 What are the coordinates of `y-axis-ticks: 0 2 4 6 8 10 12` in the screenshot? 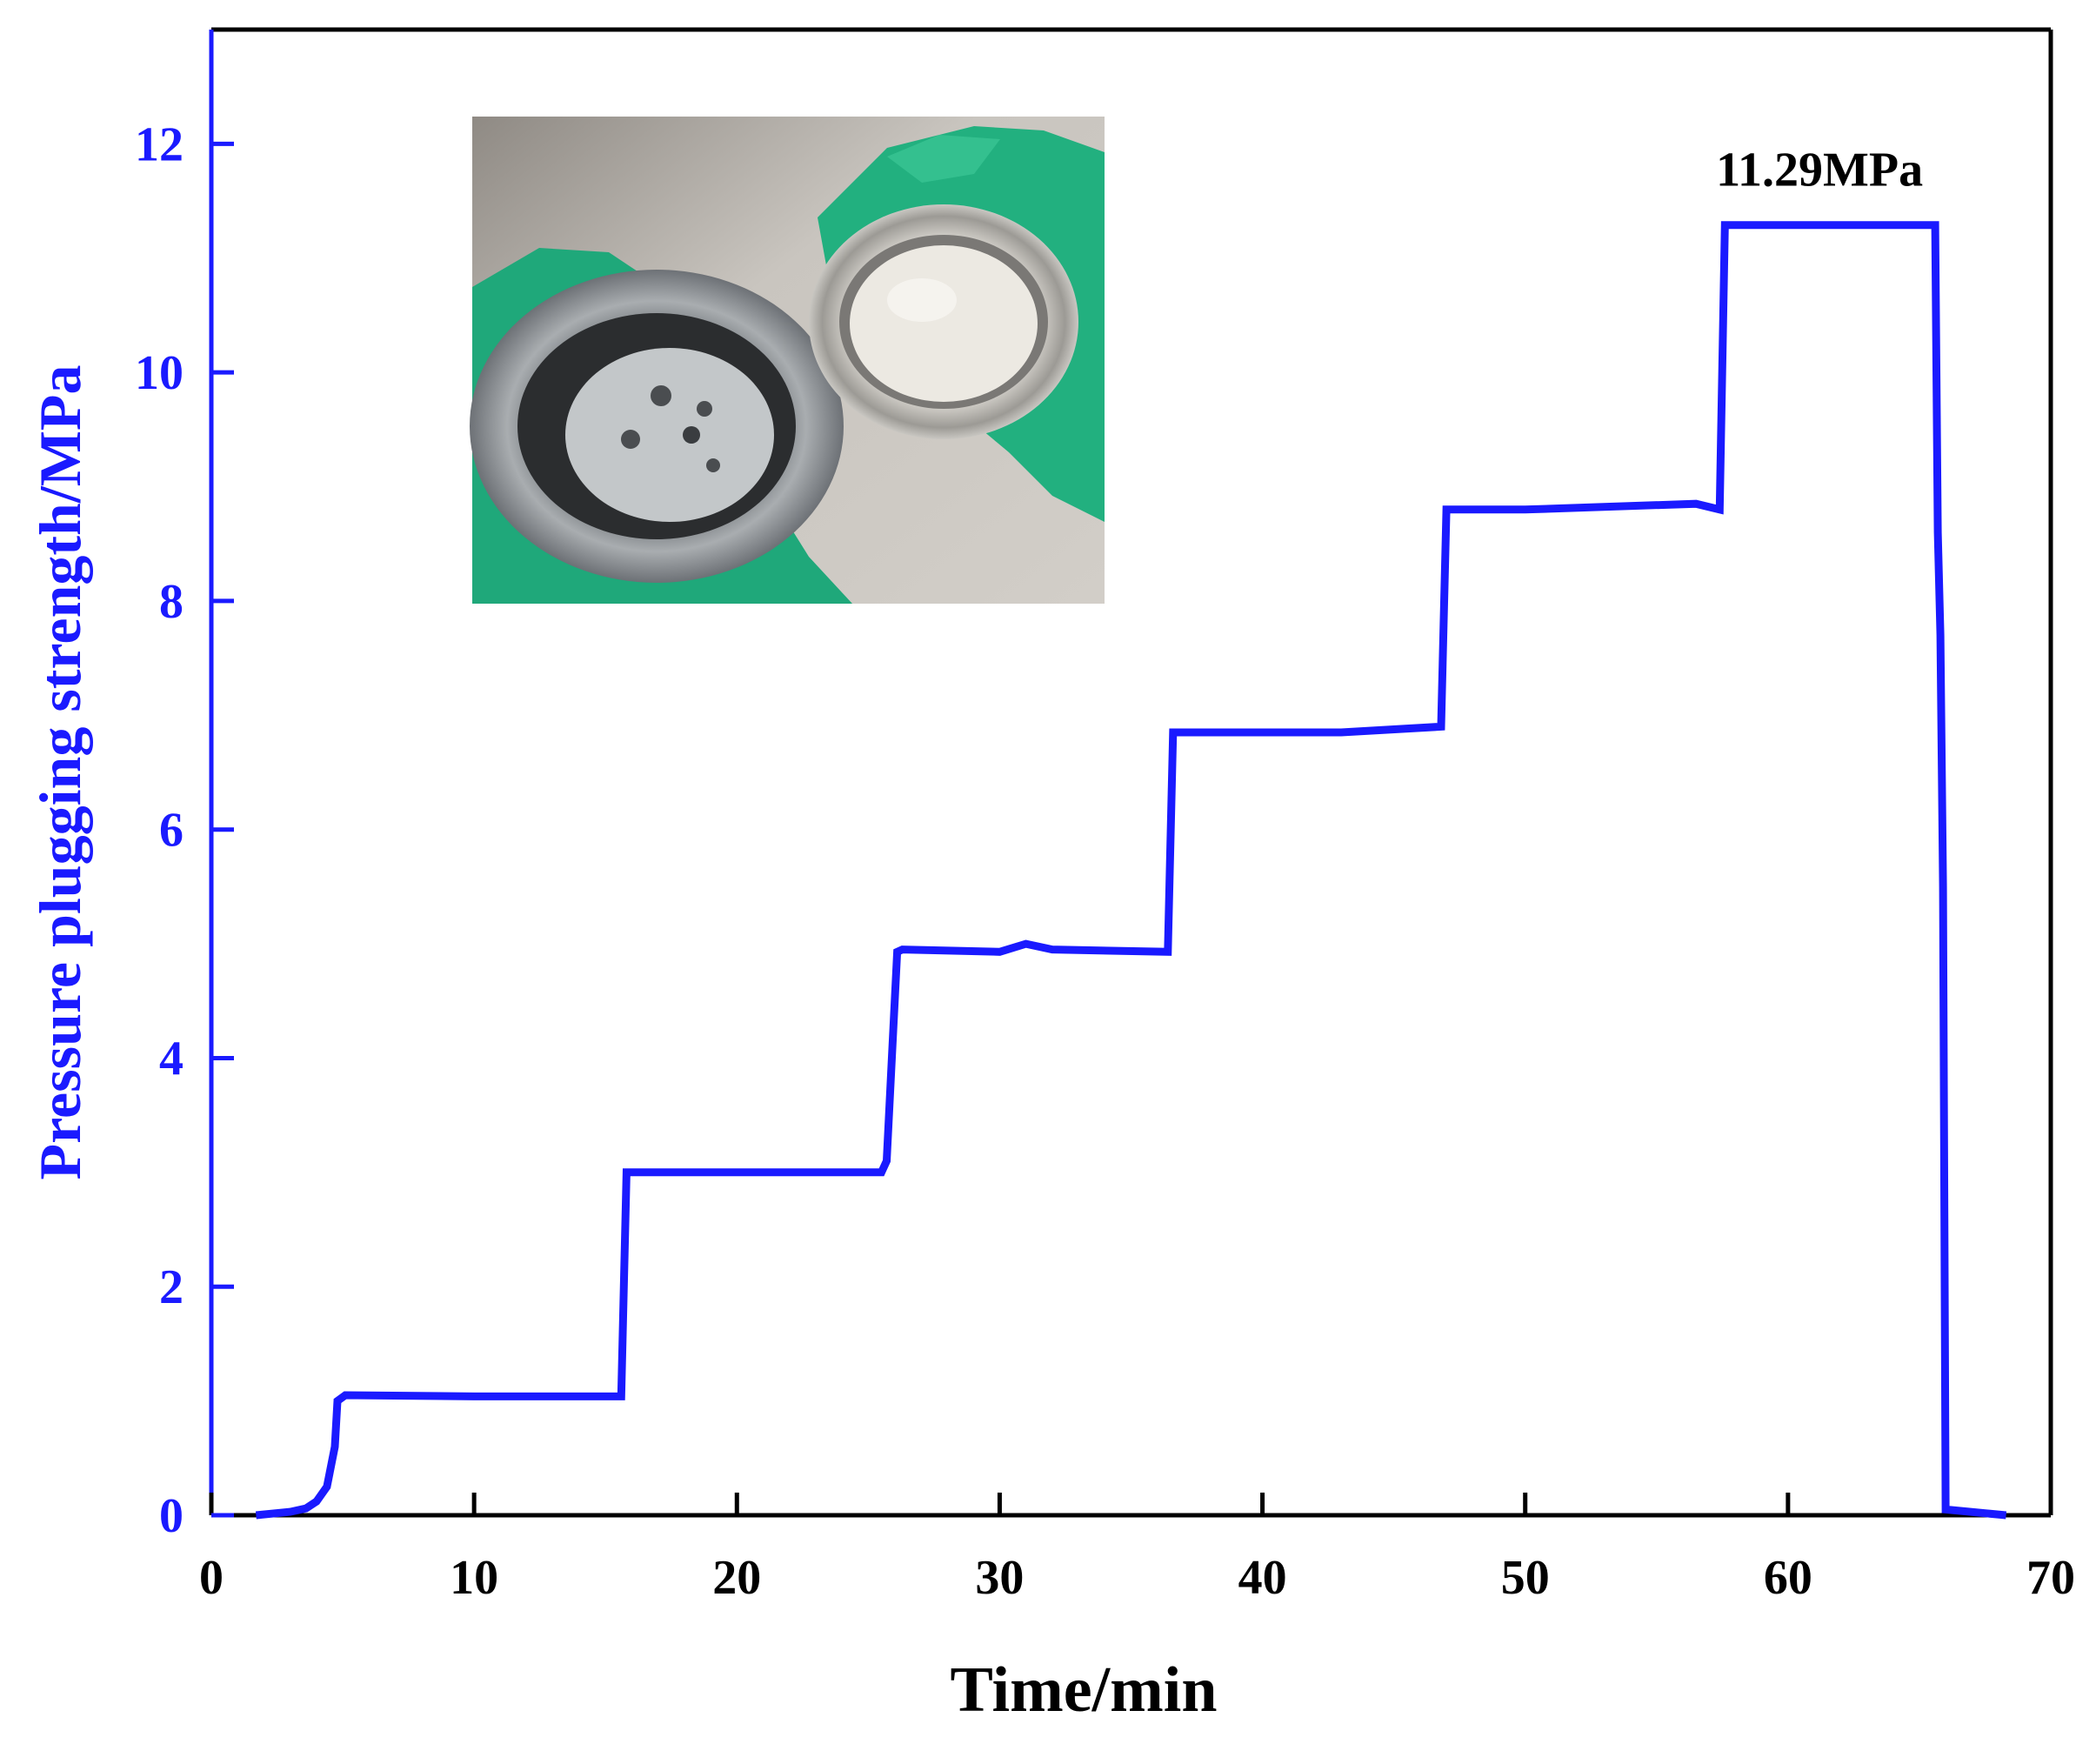 It's located at (184, 830).